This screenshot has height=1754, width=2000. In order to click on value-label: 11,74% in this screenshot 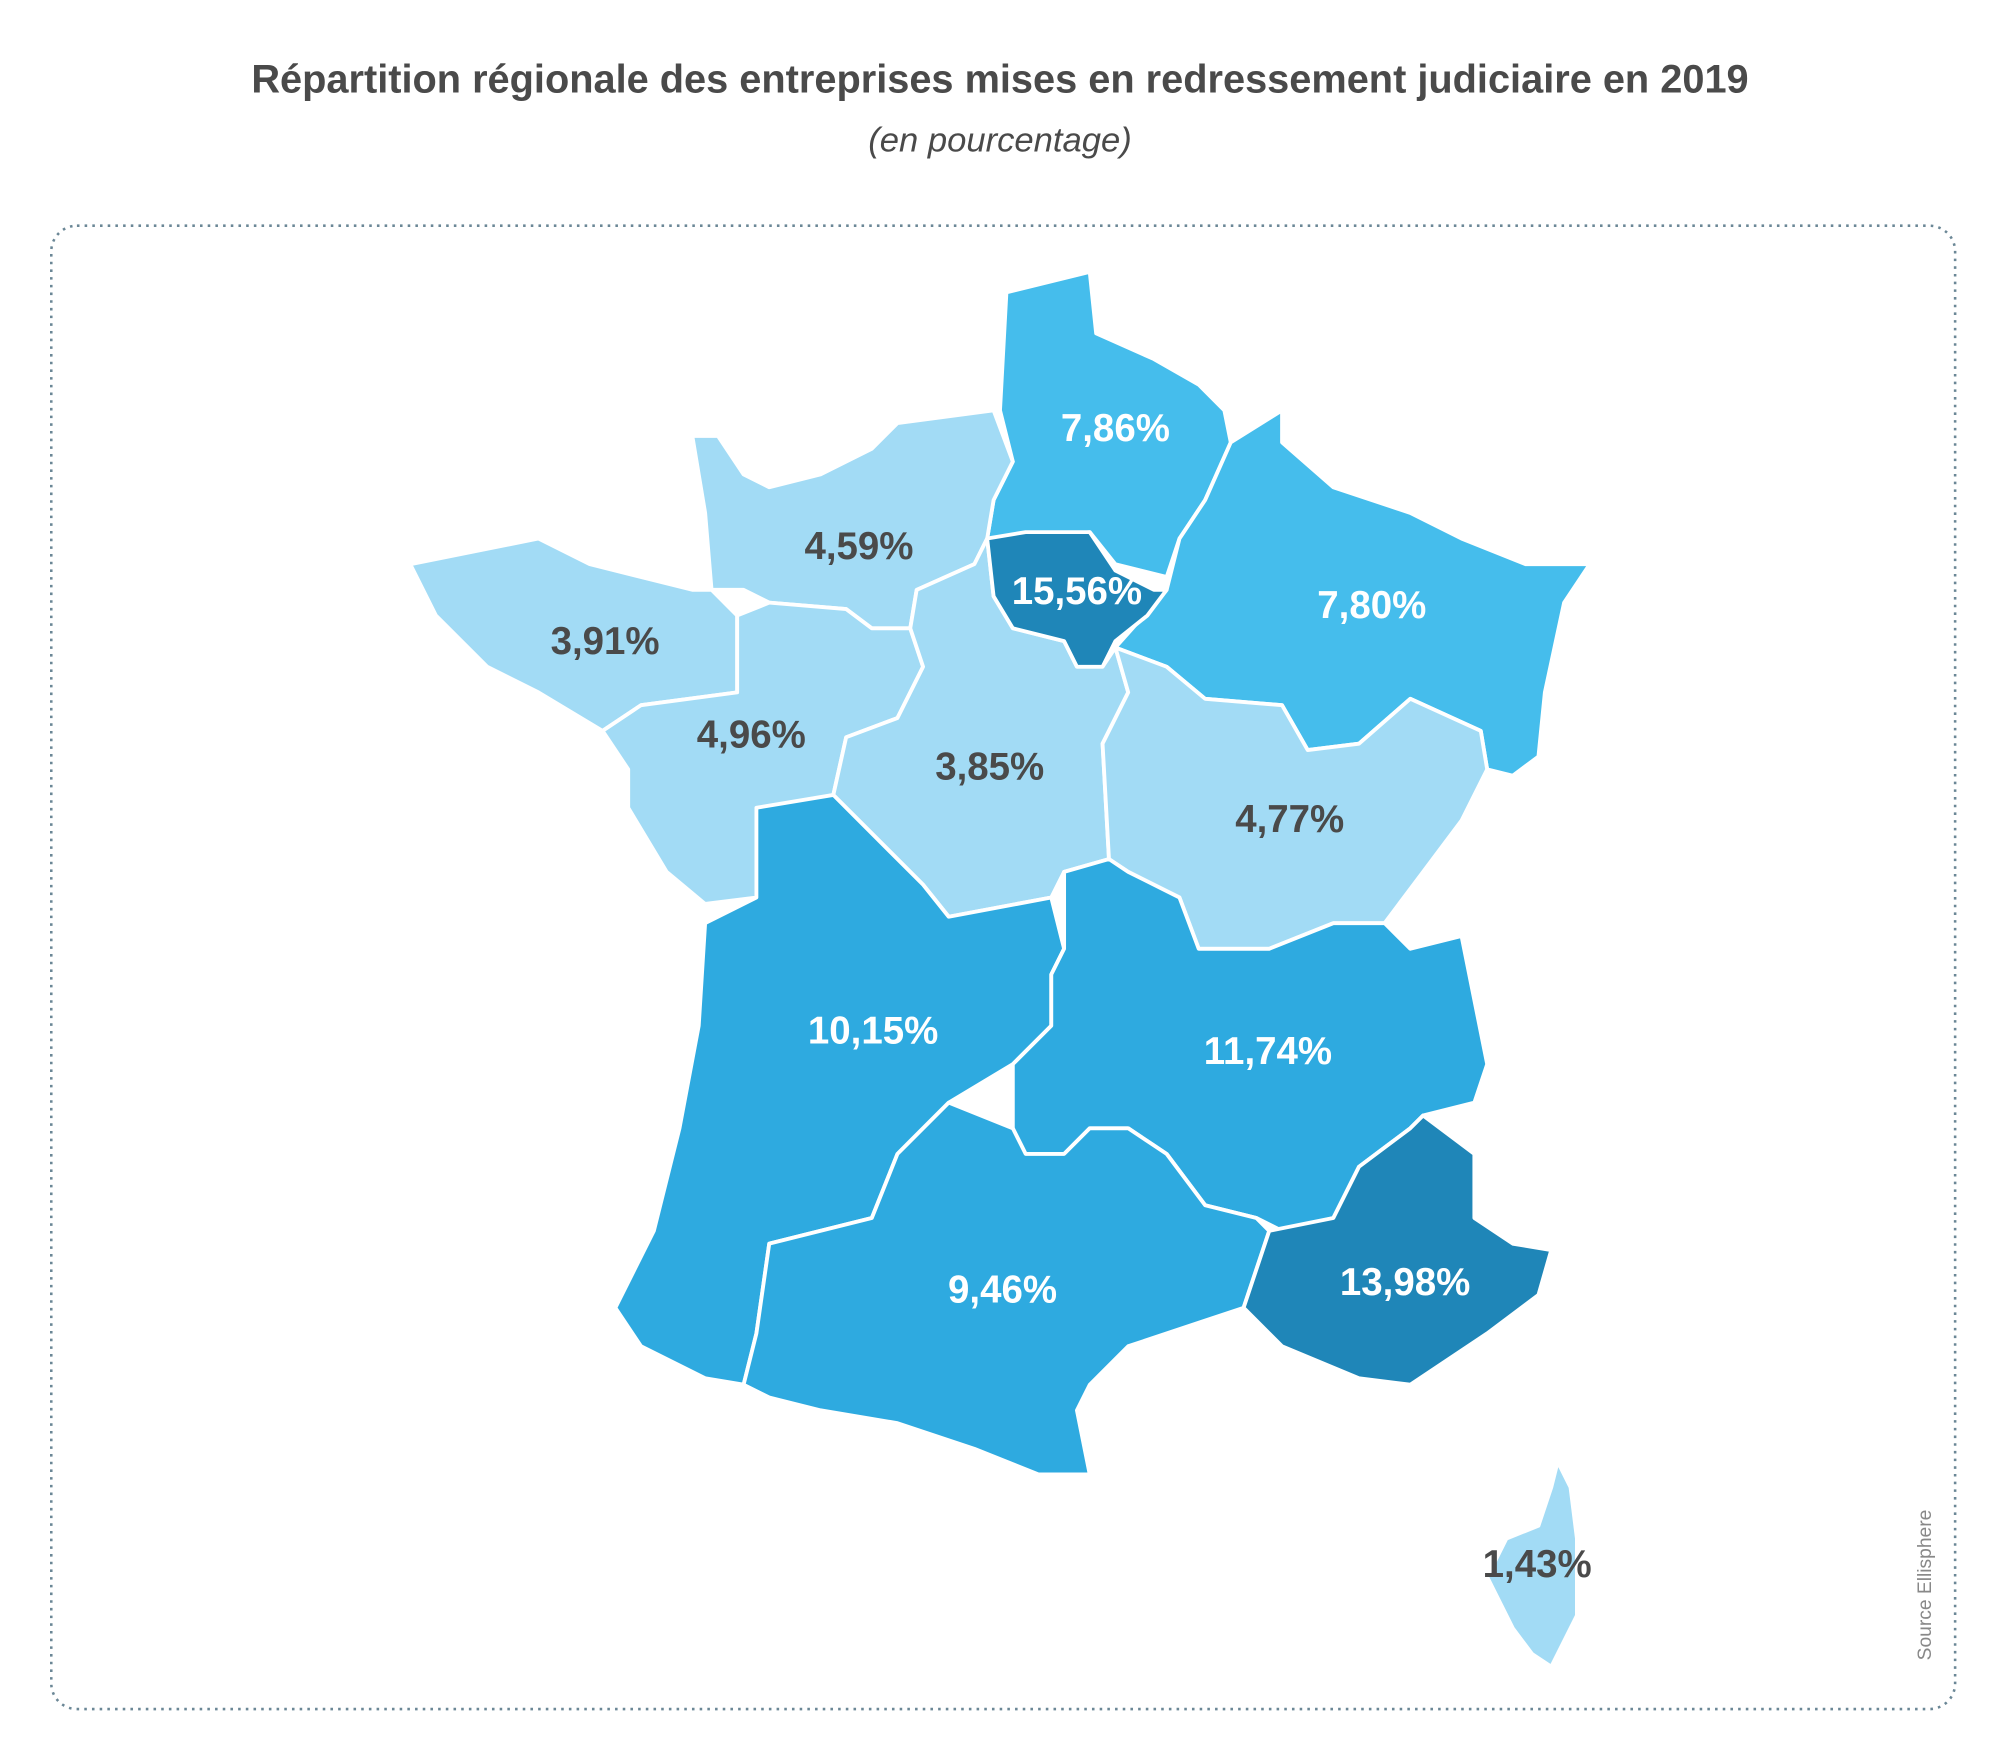, I will do `click(1268, 1051)`.